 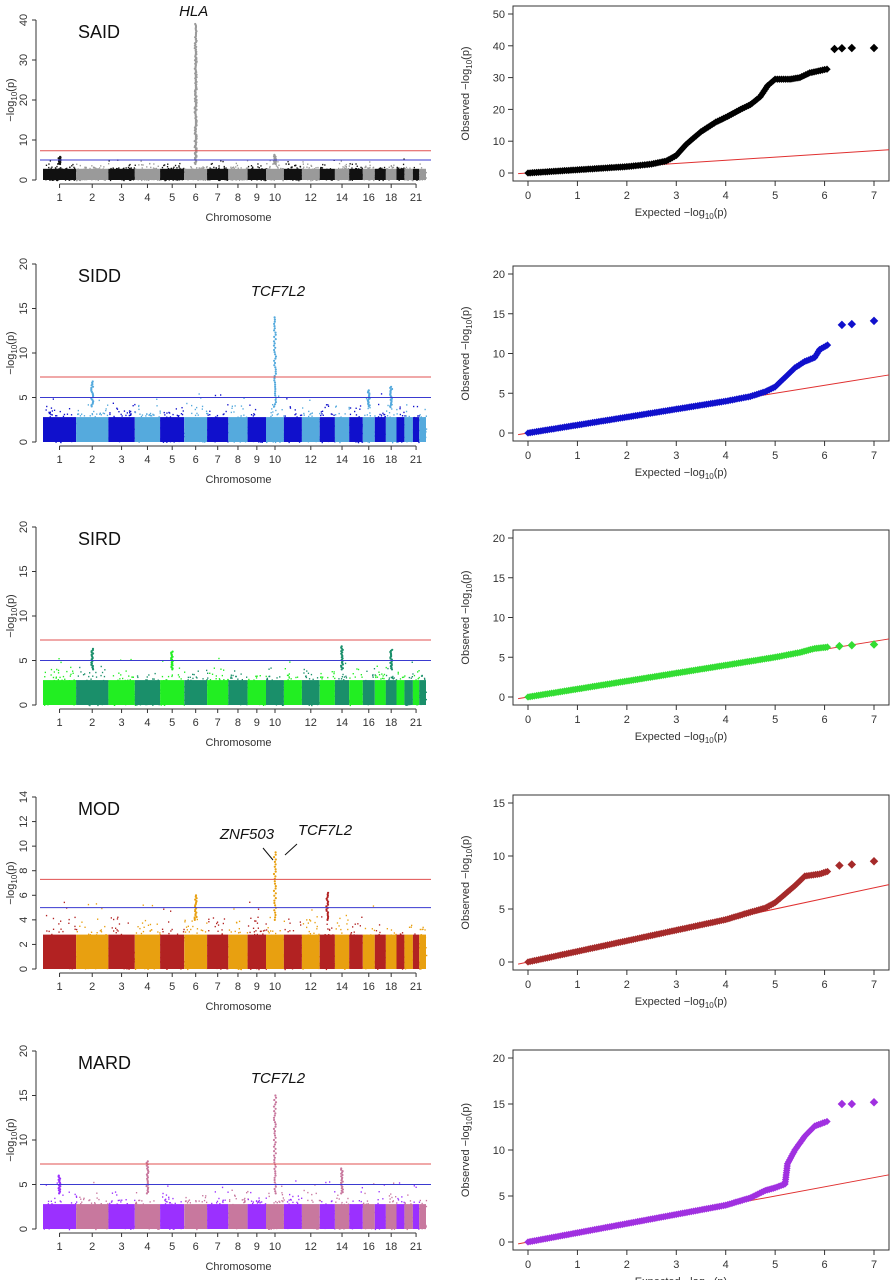 I want to click on qq-top-point, so click(x=842, y=325).